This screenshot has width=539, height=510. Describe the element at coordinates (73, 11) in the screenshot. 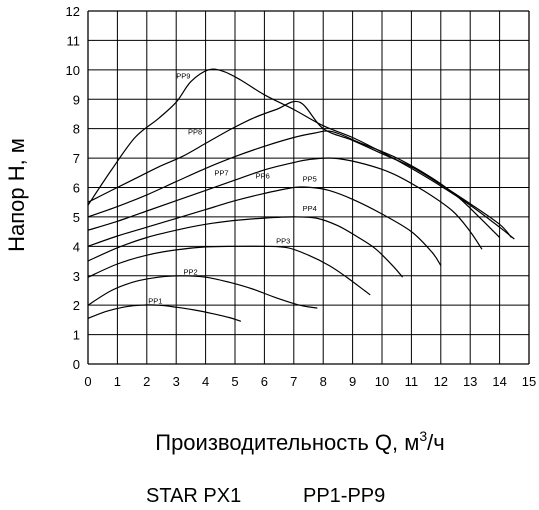

I see `y-tick-label: 12` at that location.